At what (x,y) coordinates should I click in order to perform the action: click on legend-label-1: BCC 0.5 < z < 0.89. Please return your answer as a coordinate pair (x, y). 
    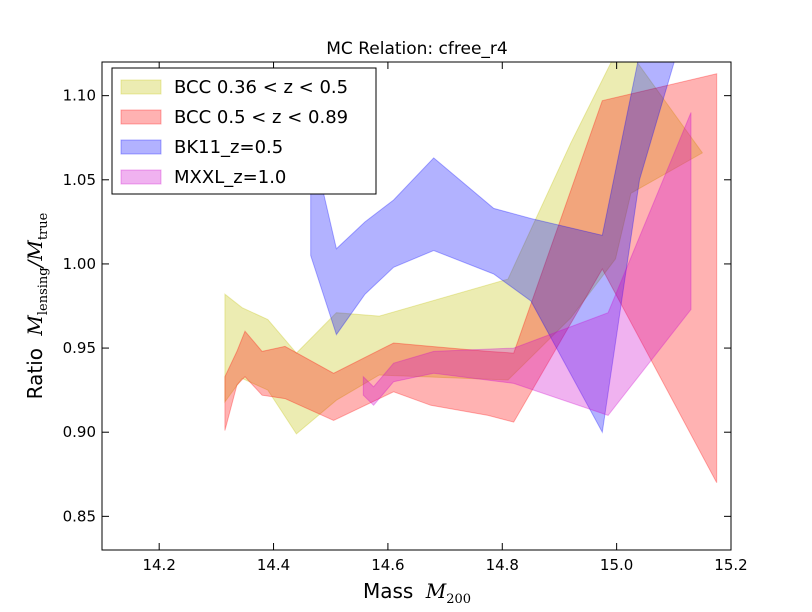
    Looking at the image, I should click on (261, 117).